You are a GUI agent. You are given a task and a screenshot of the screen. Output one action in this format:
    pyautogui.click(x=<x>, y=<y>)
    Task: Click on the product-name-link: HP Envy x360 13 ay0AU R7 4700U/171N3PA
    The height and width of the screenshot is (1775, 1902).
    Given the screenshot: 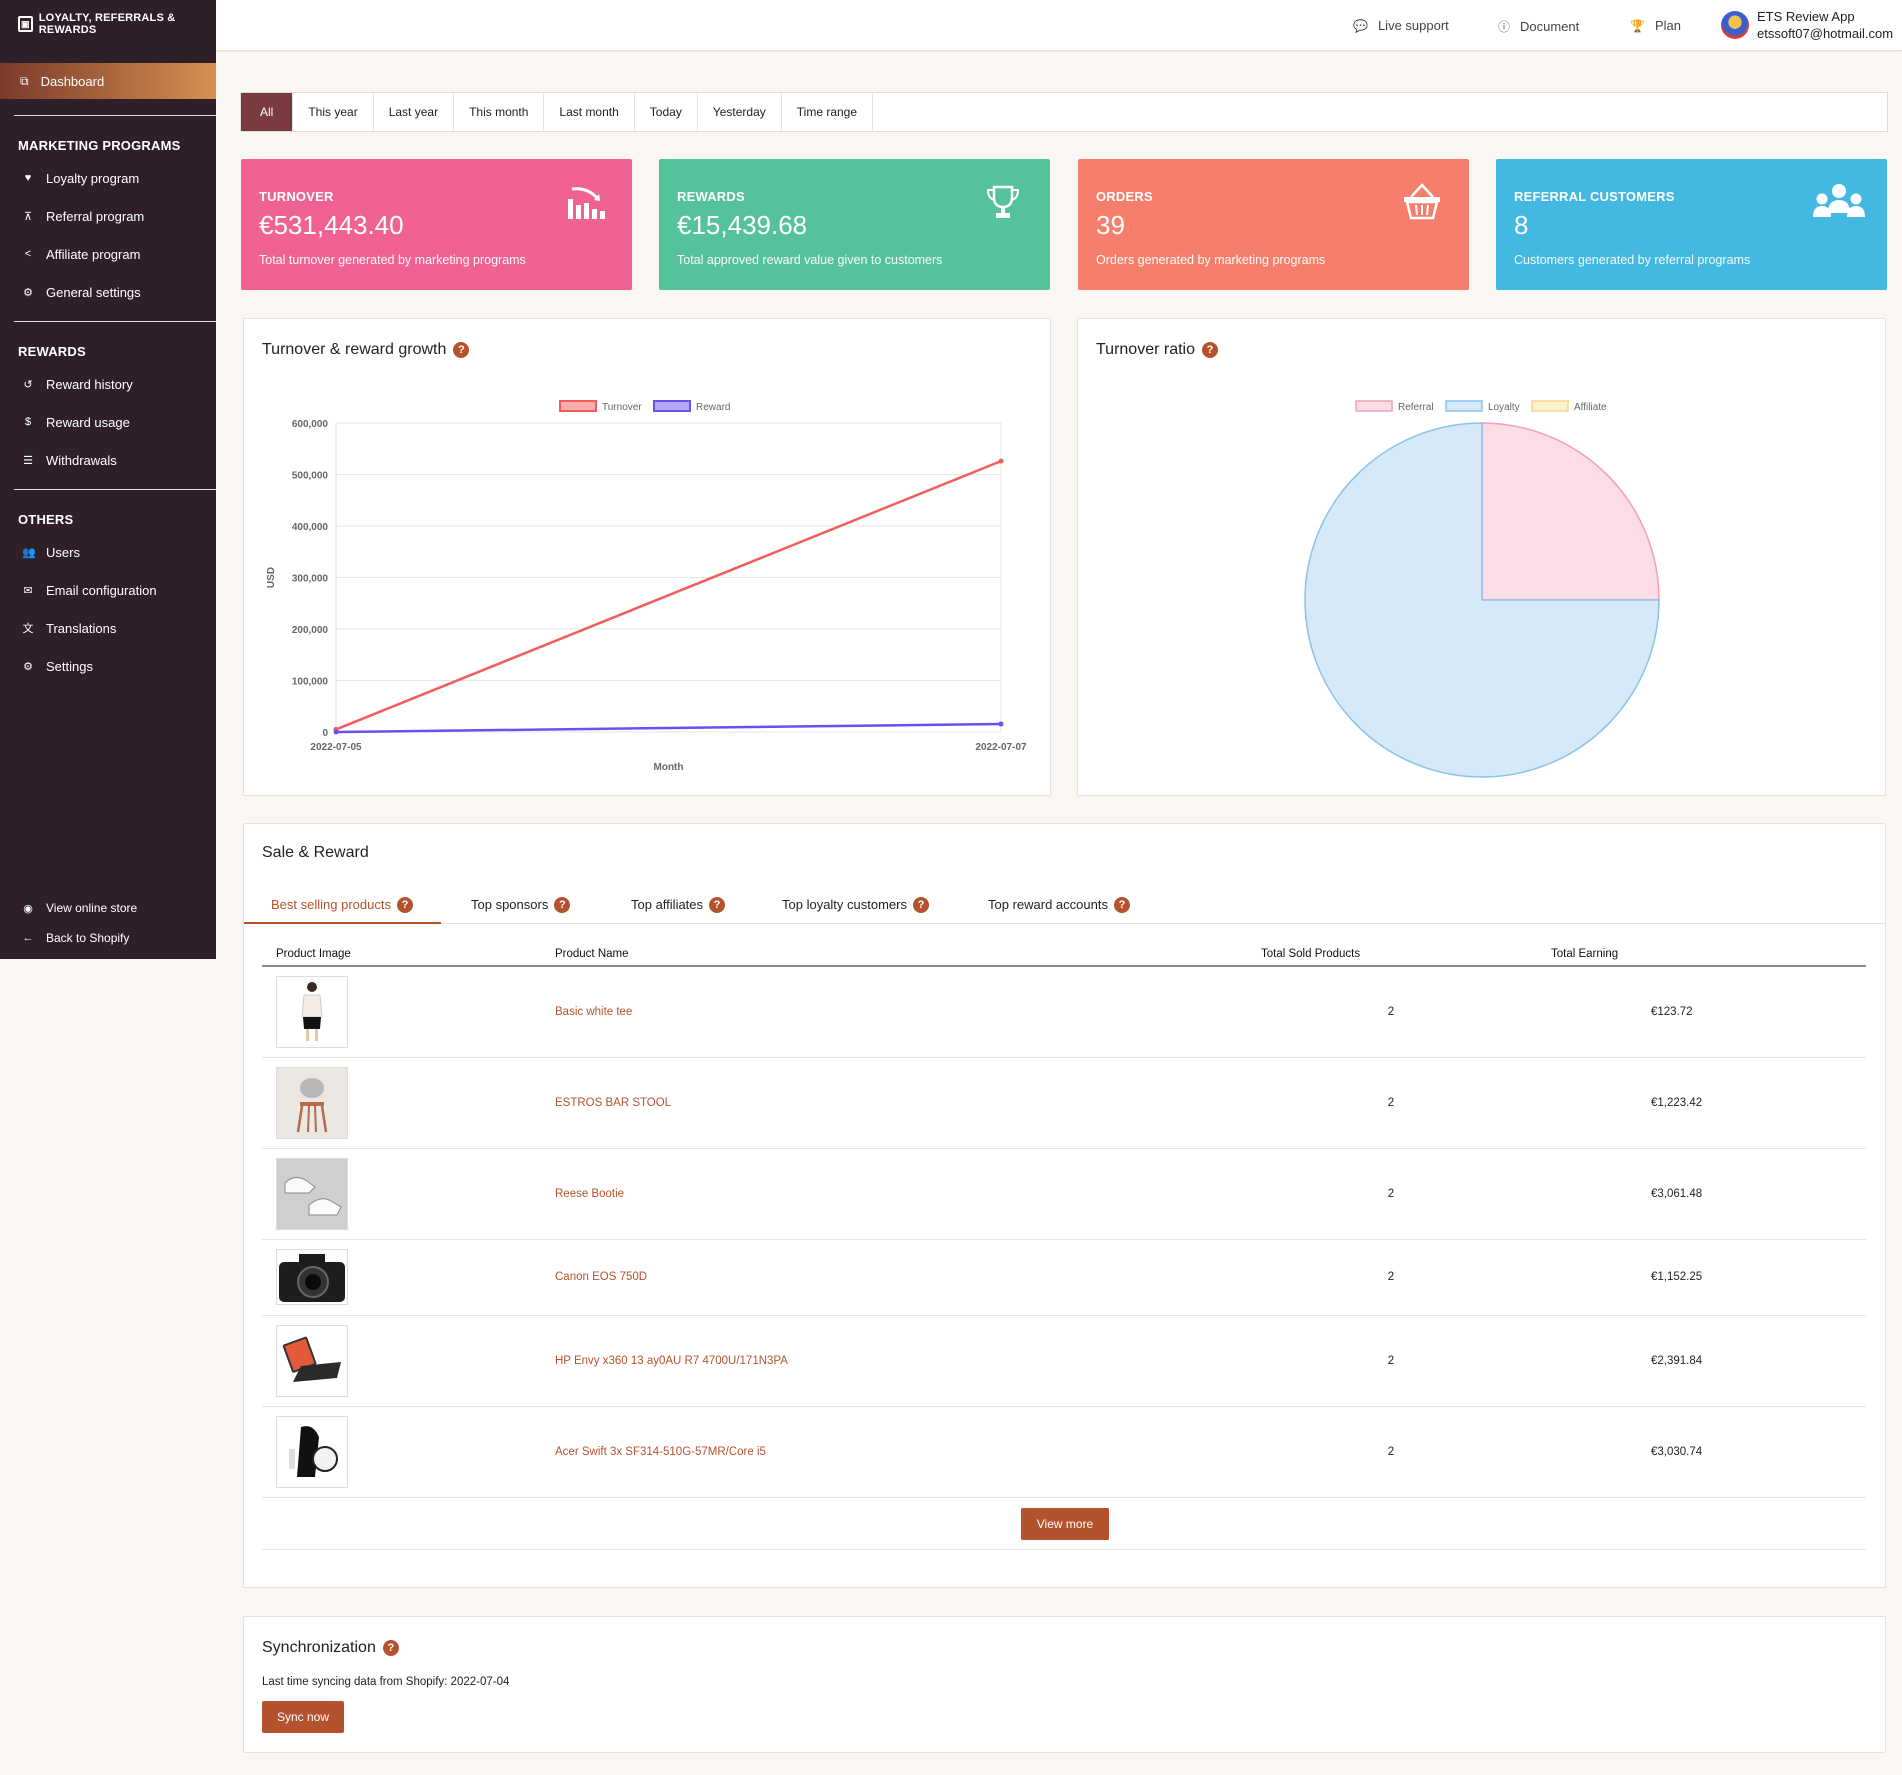 What is the action you would take?
    pyautogui.click(x=908, y=1361)
    